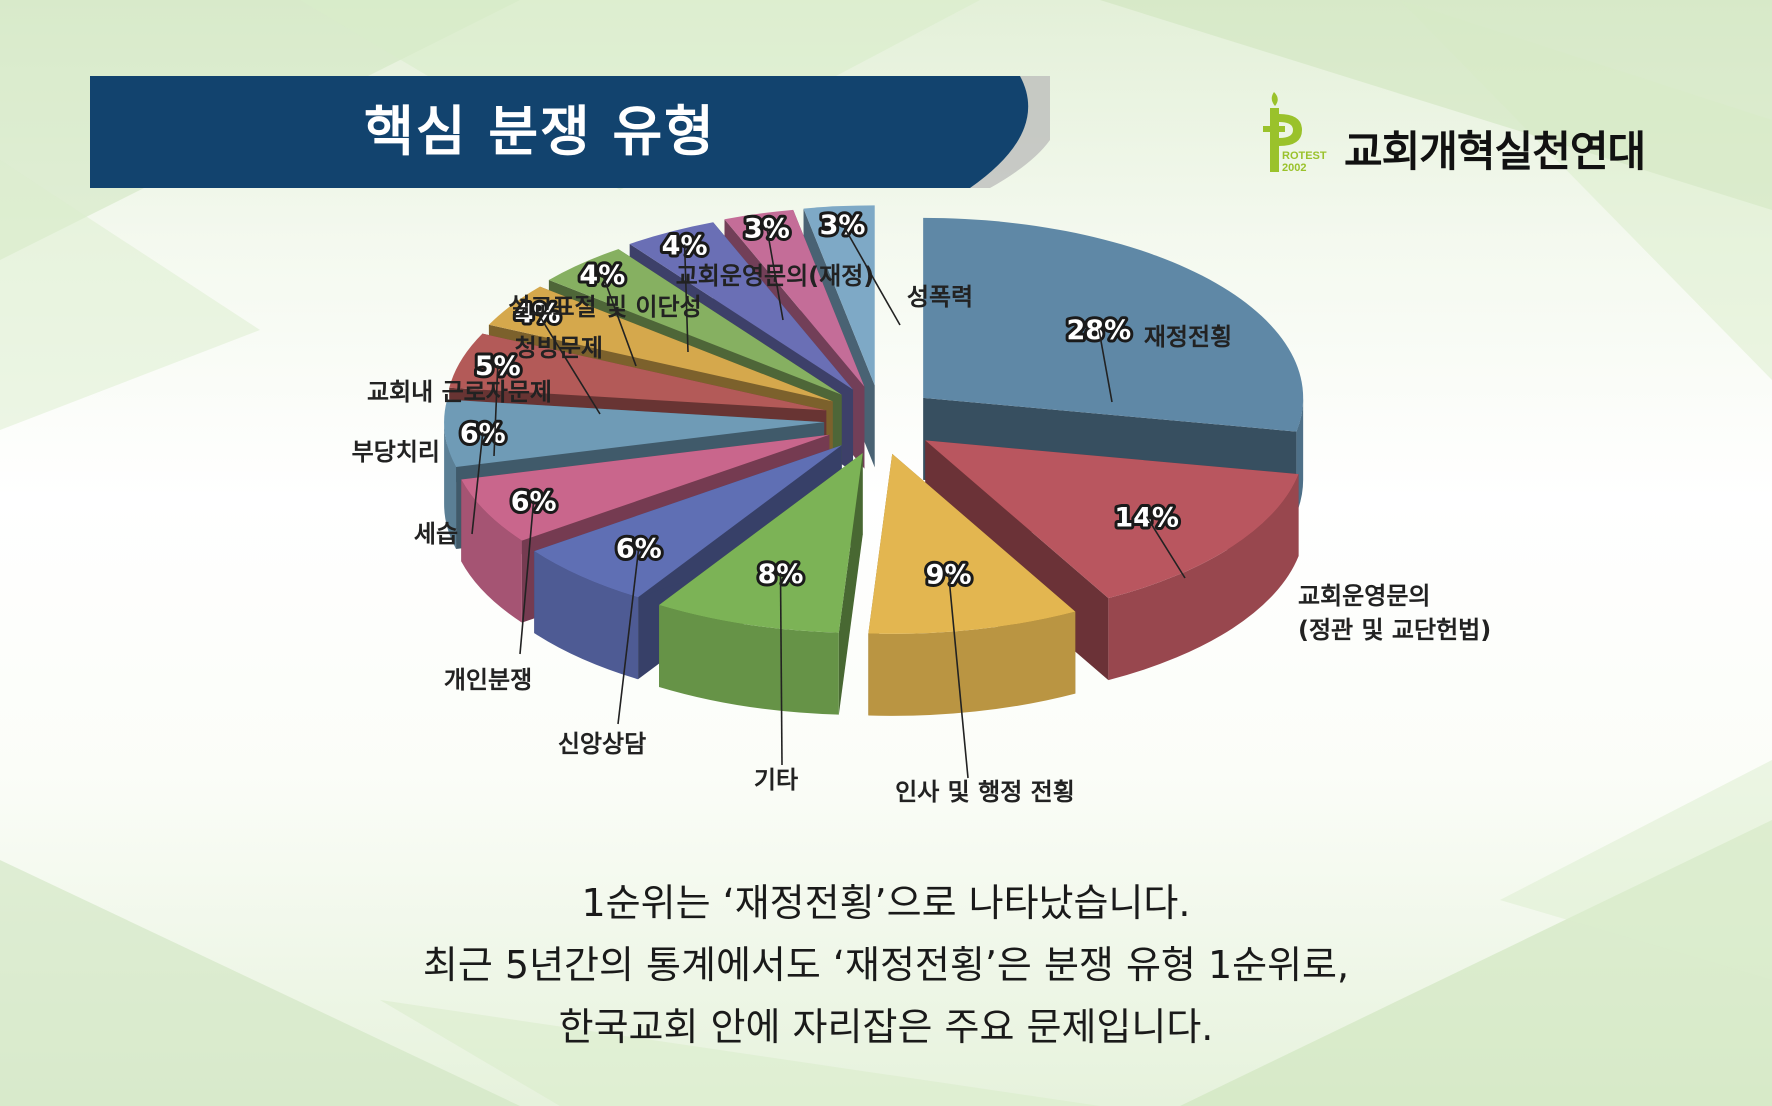 The image size is (1772, 1106). What do you see at coordinates (776, 780) in the screenshot?
I see `slice-category-label: 기타` at bounding box center [776, 780].